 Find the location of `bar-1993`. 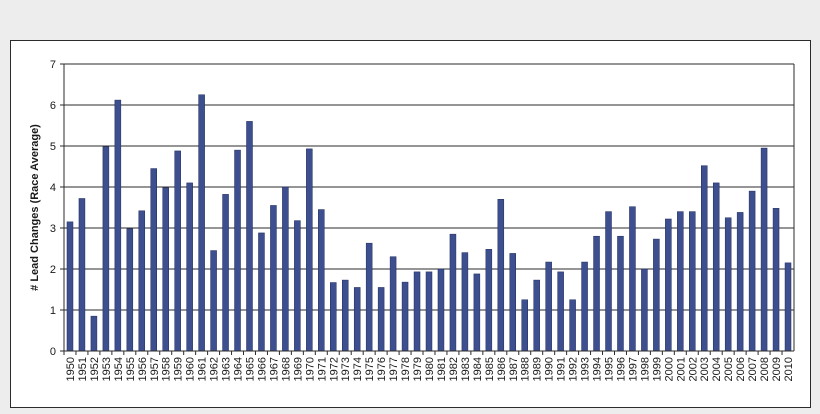

bar-1993 is located at coordinates (584, 306).